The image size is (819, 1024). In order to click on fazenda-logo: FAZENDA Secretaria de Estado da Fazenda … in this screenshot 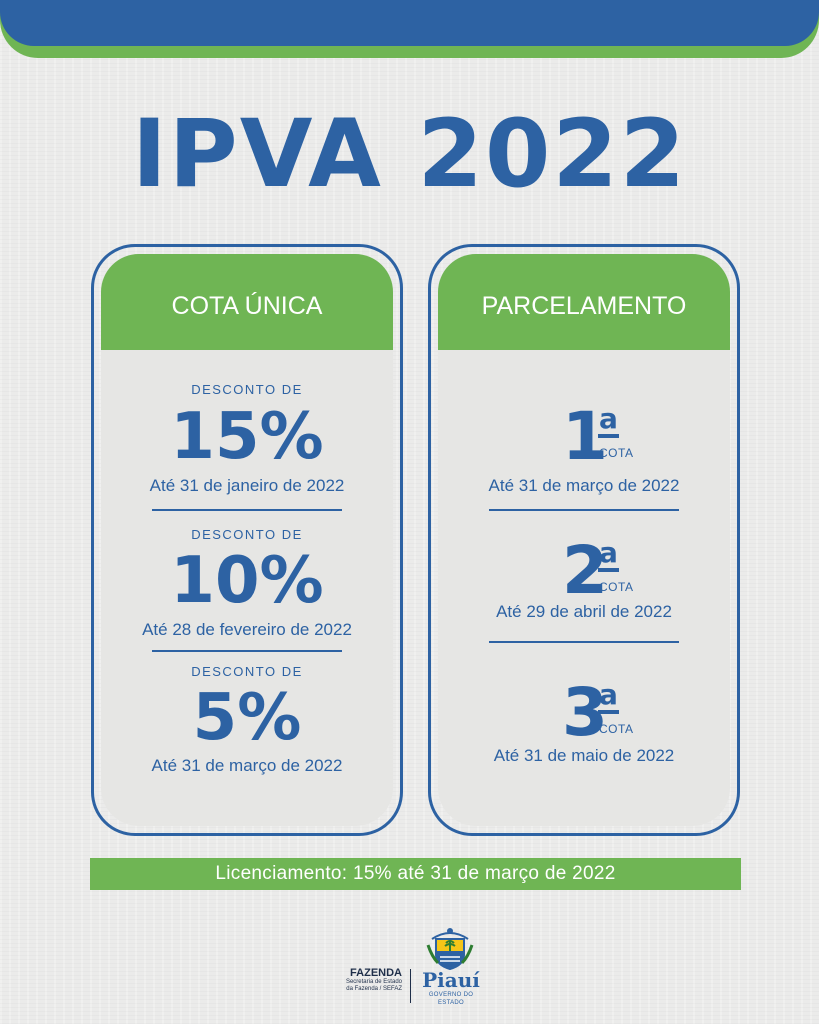, I will do `click(366, 980)`.